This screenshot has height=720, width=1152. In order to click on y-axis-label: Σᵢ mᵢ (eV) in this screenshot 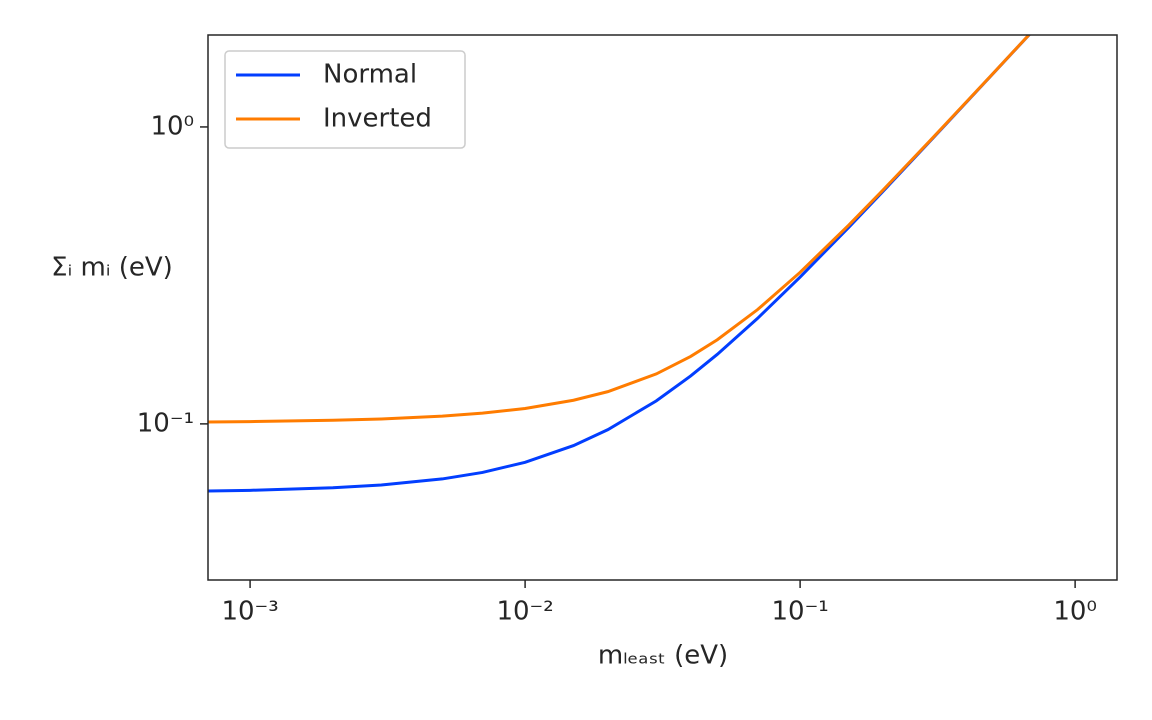, I will do `click(112, 268)`.